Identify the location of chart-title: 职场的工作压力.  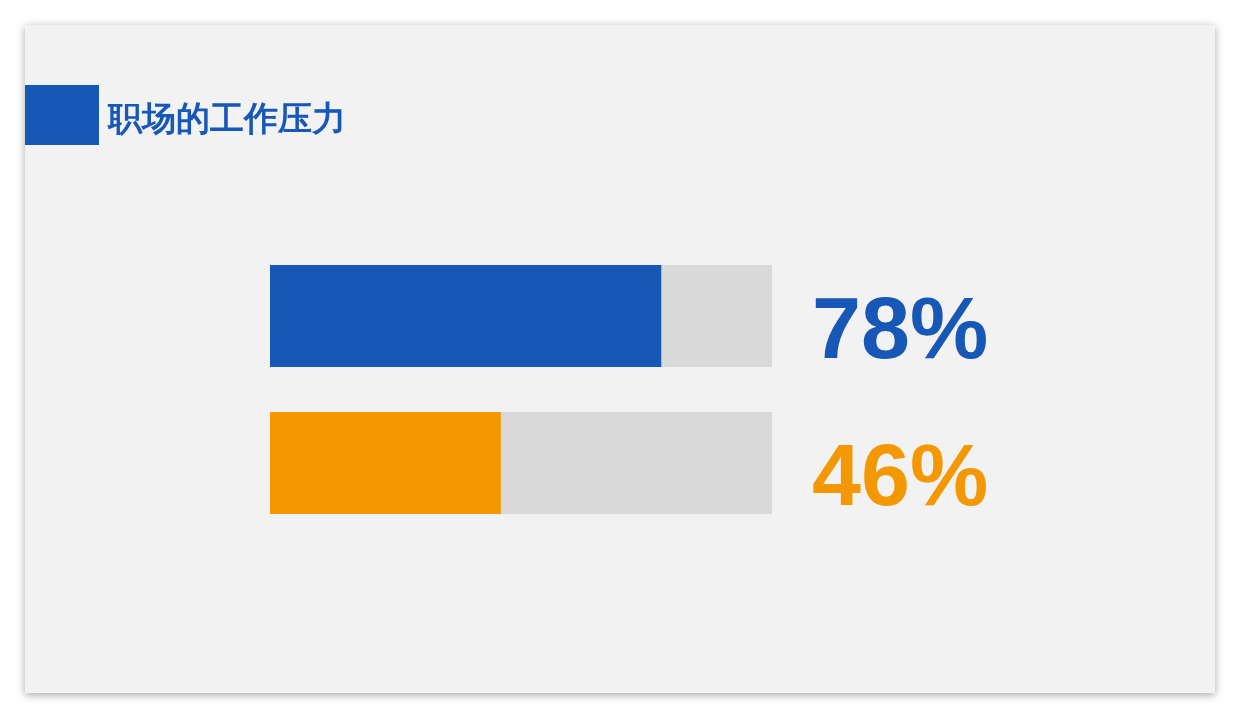
(226, 118).